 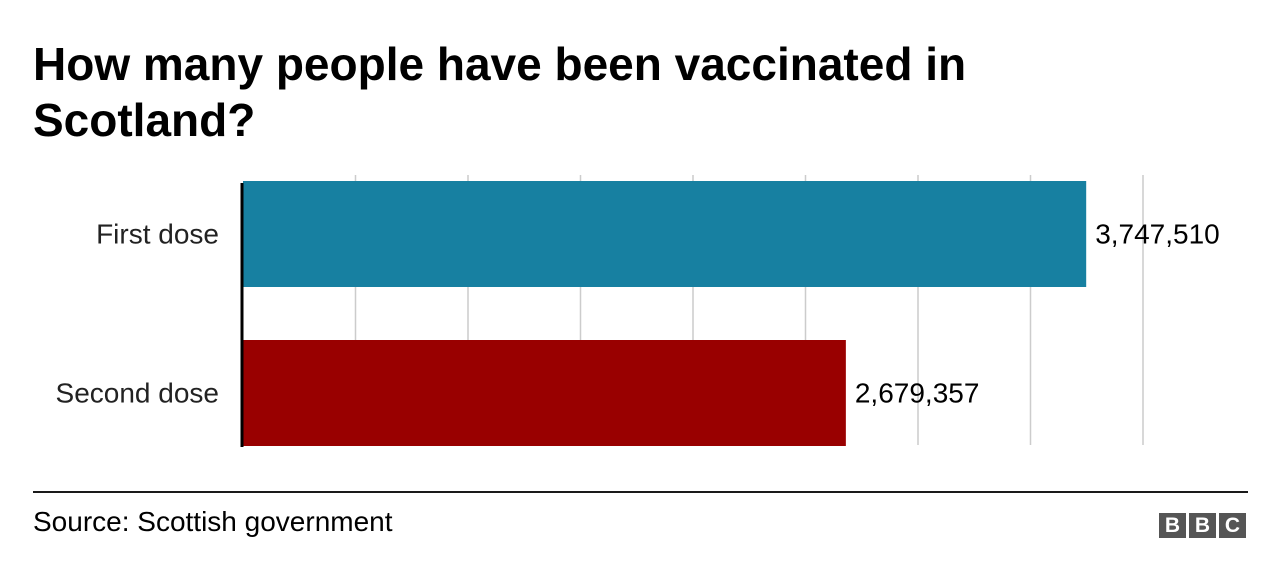 I want to click on category-label: First dose, so click(x=157, y=234).